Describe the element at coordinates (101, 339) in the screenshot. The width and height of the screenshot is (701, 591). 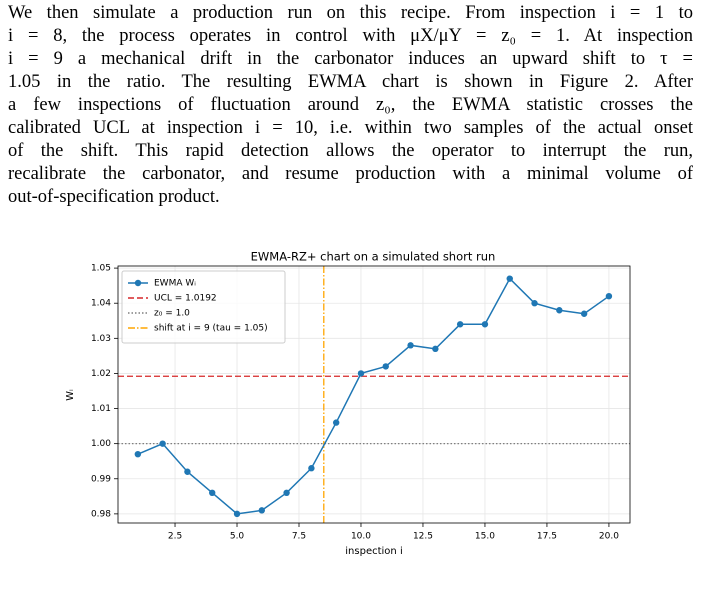
I see `y-tick-label: 1.03` at that location.